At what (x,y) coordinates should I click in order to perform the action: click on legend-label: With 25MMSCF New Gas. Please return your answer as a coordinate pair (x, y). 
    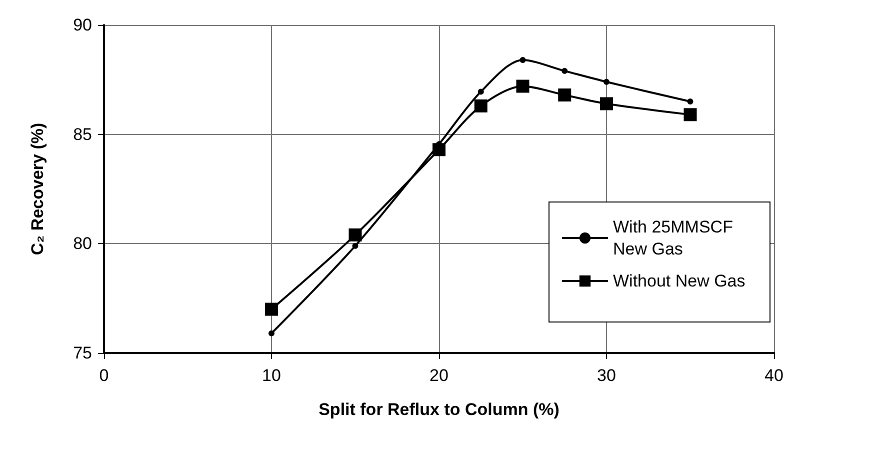
    Looking at the image, I should click on (675, 238).